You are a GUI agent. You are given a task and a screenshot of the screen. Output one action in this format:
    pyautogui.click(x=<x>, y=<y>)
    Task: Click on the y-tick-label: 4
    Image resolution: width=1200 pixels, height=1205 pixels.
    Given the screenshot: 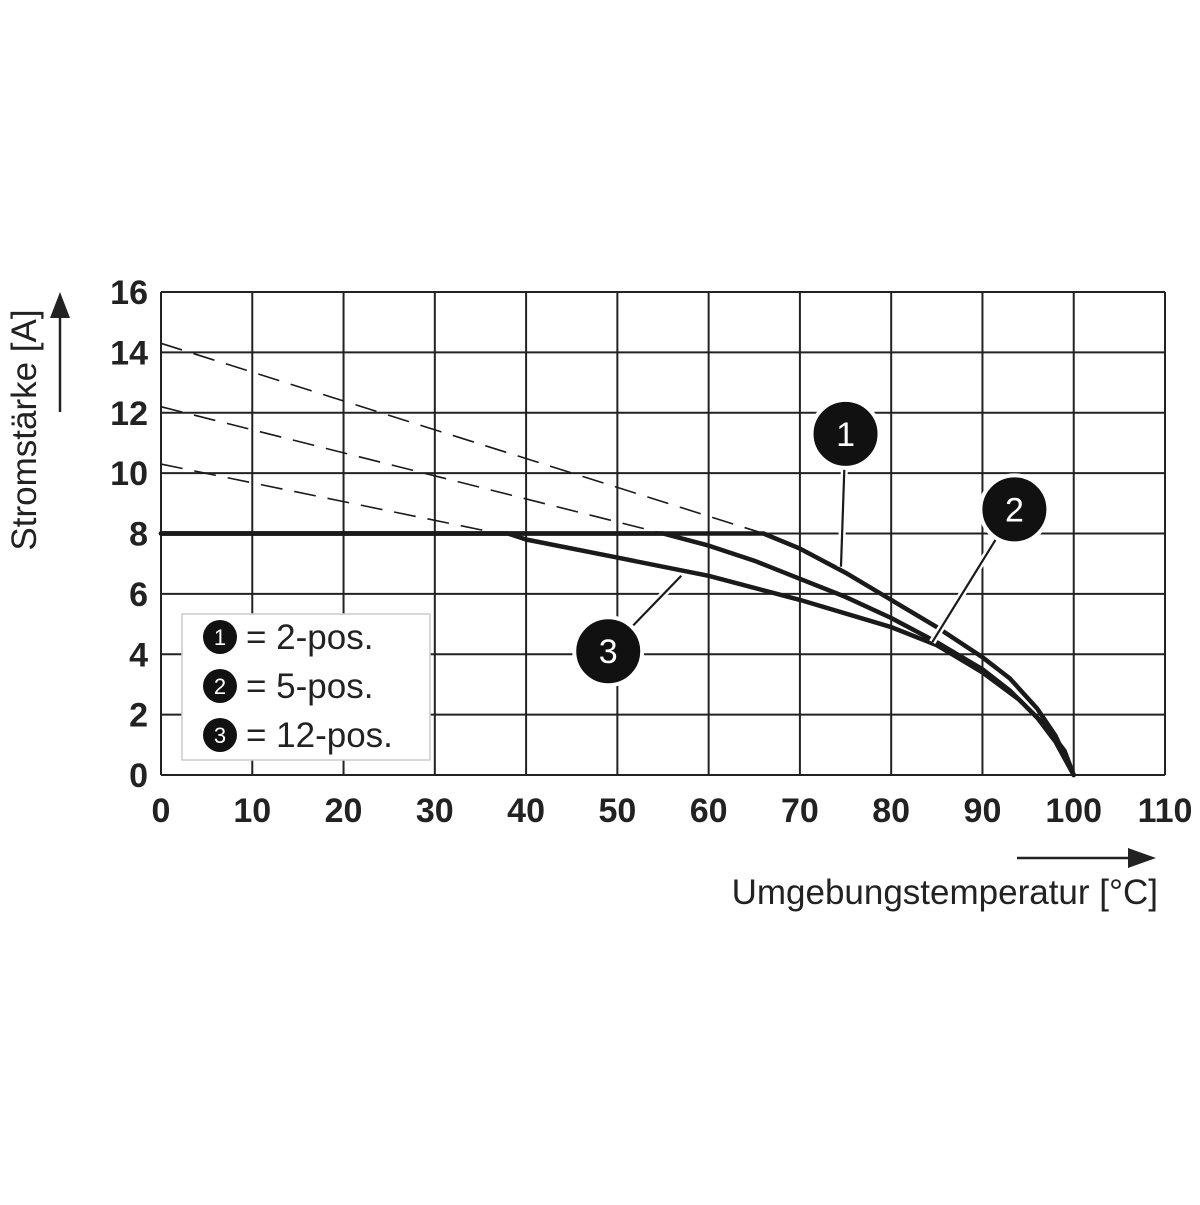 What is the action you would take?
    pyautogui.click(x=138, y=655)
    